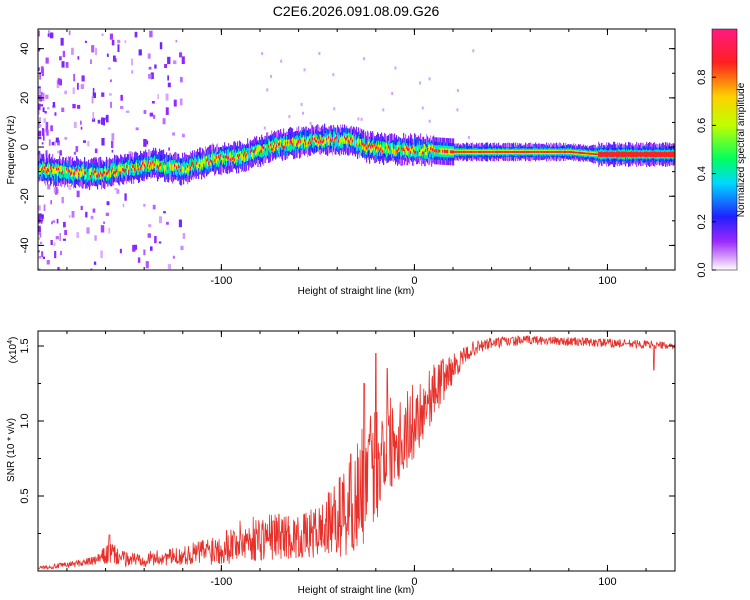 The height and width of the screenshot is (600, 750). Describe the element at coordinates (13, 338) in the screenshot. I see `y-multiplier-close: )` at that location.